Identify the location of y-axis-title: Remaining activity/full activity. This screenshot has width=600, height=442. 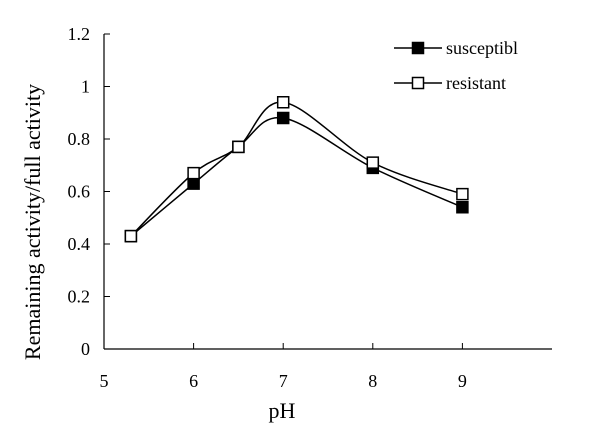
(32, 222).